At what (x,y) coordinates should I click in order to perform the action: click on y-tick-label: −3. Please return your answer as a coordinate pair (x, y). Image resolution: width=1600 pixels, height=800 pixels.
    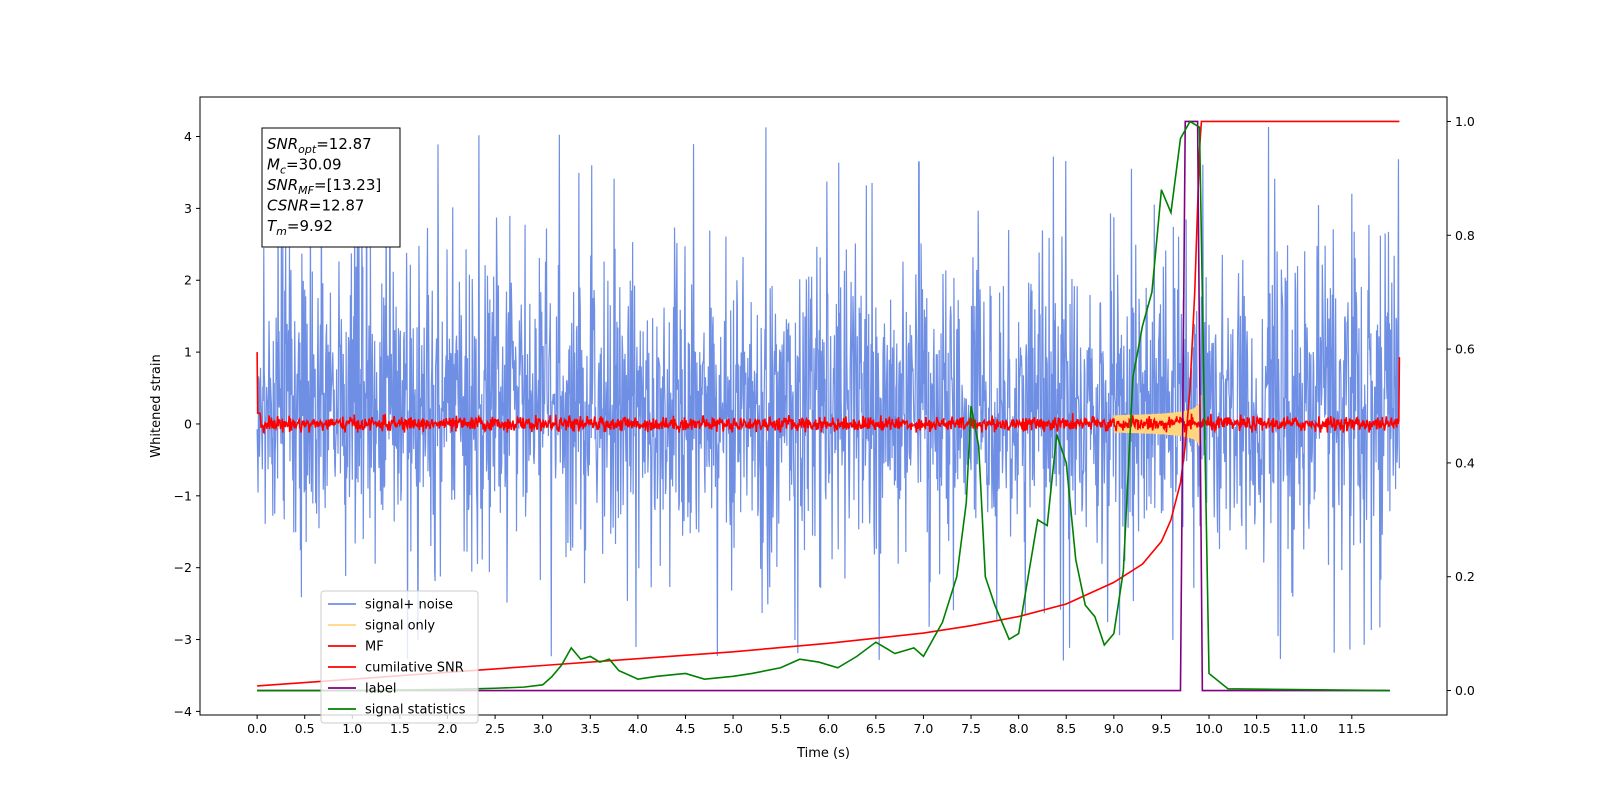
    Looking at the image, I should click on (183, 639).